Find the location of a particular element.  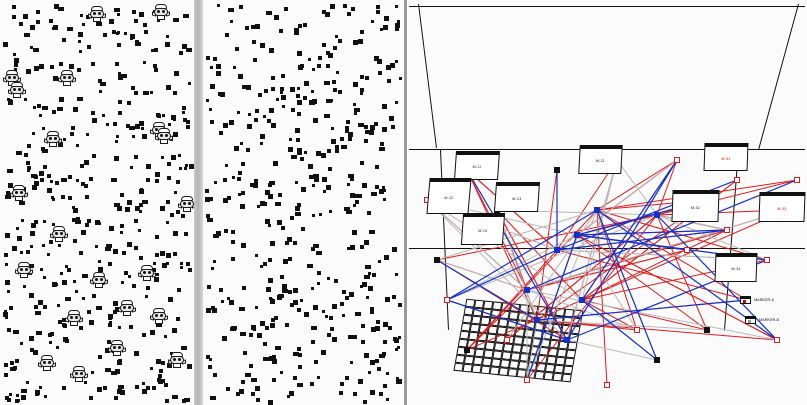

room-box-2: M-21 is located at coordinates (600, 159).